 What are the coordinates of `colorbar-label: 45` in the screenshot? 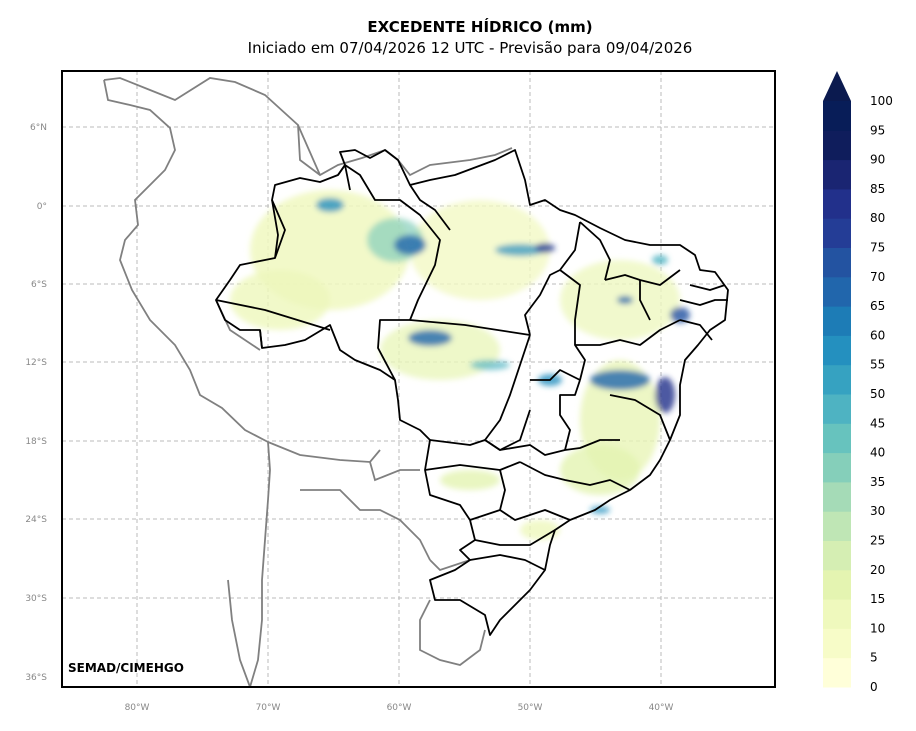 It's located at (877, 423).